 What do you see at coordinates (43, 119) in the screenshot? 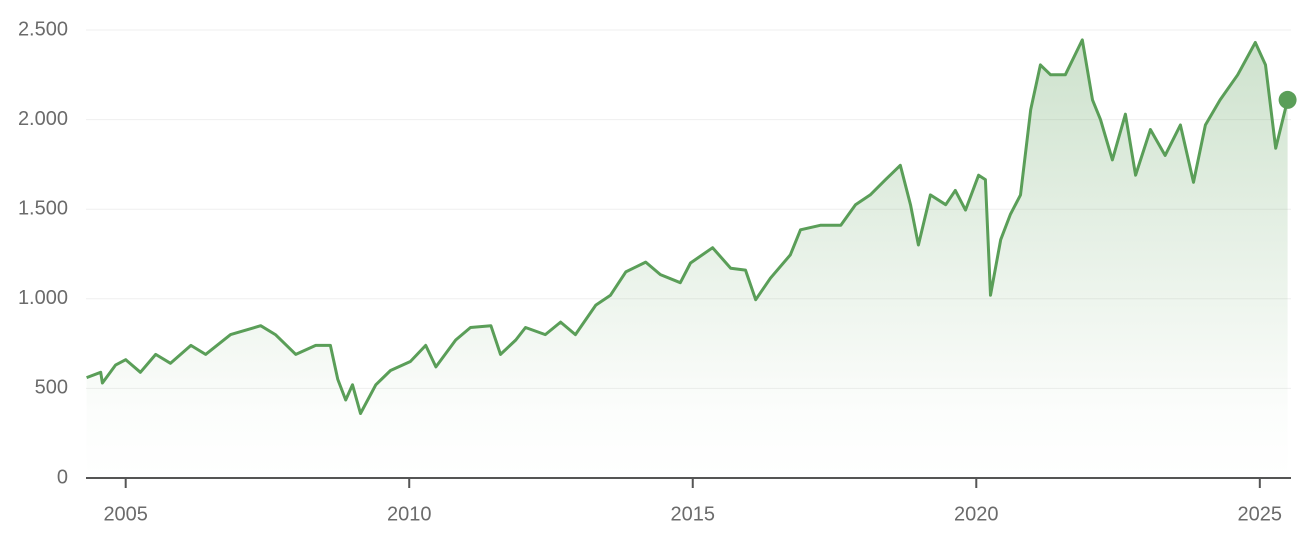
I see `y-tick-label: 2.000` at bounding box center [43, 119].